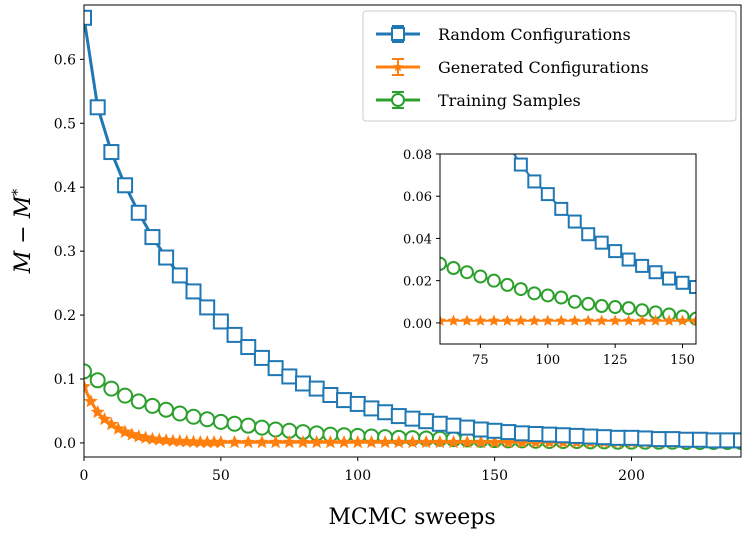 Image resolution: width=747 pixels, height=536 pixels. I want to click on main-x-ticks: 0 50 100 150 200, so click(362, 470).